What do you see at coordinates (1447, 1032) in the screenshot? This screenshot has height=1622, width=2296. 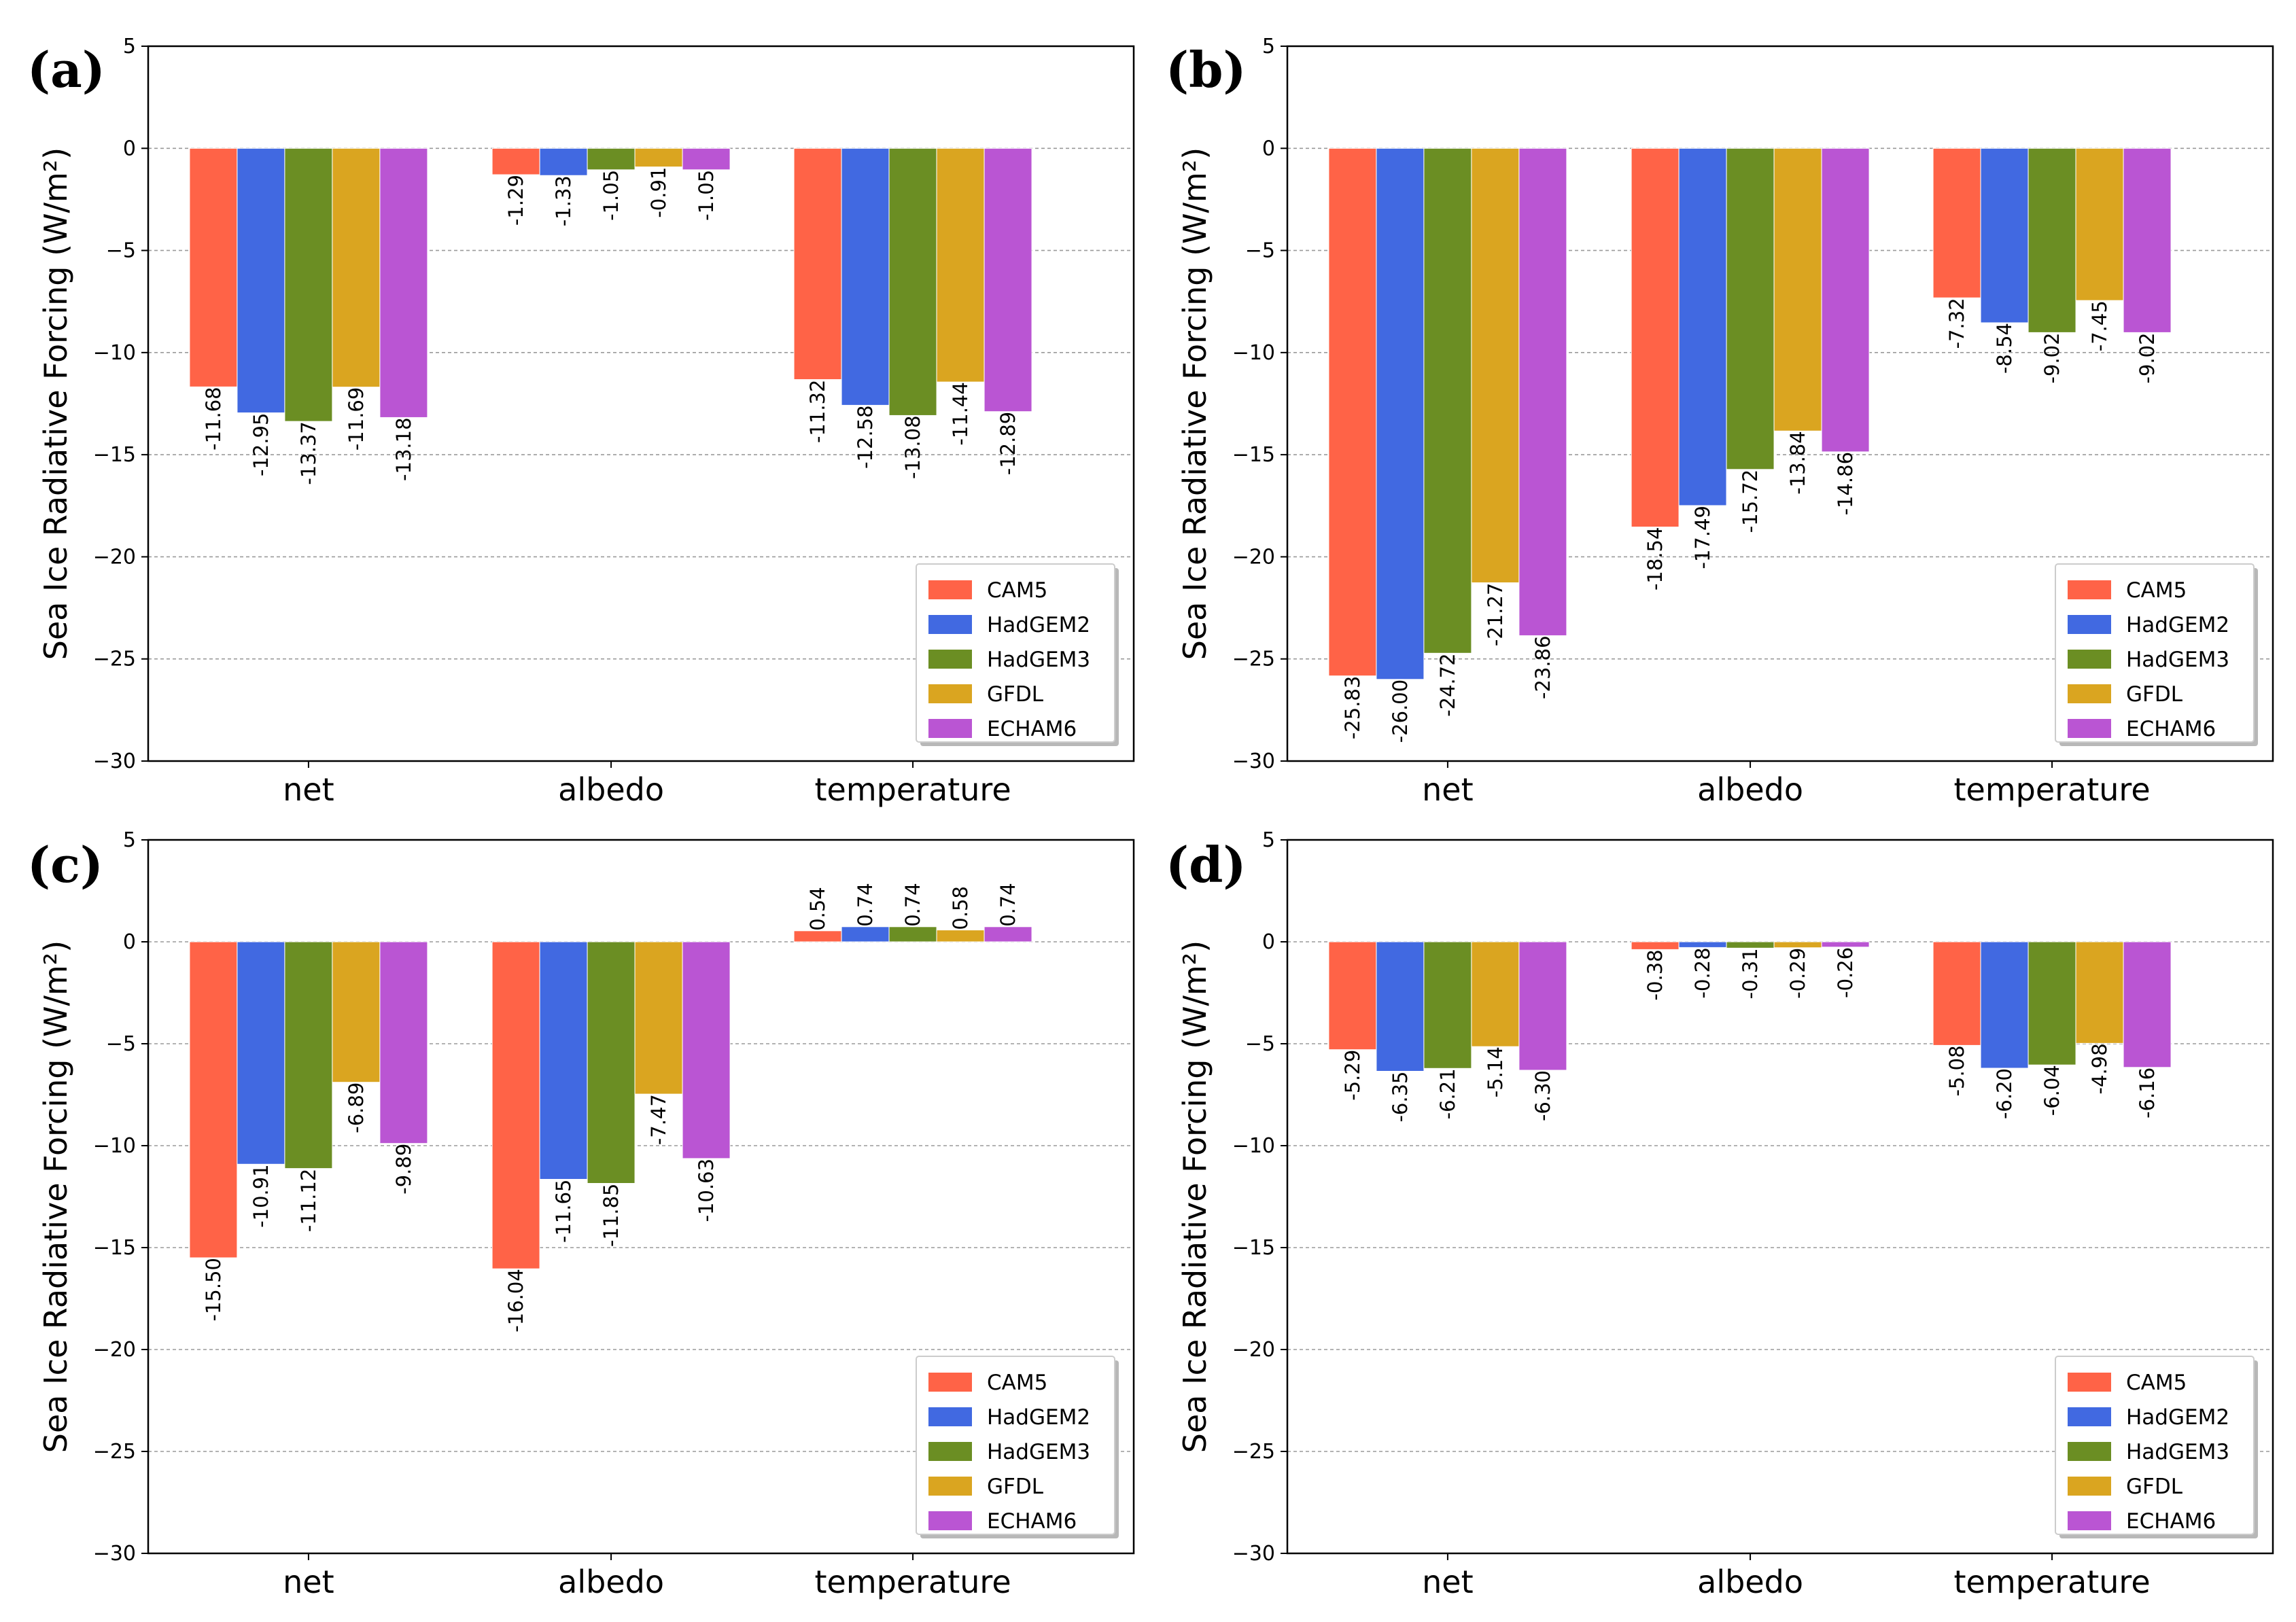 I see `bar-group-net: -5.29 -6.35 -6.21 -5.14 -6.30` at bounding box center [1447, 1032].